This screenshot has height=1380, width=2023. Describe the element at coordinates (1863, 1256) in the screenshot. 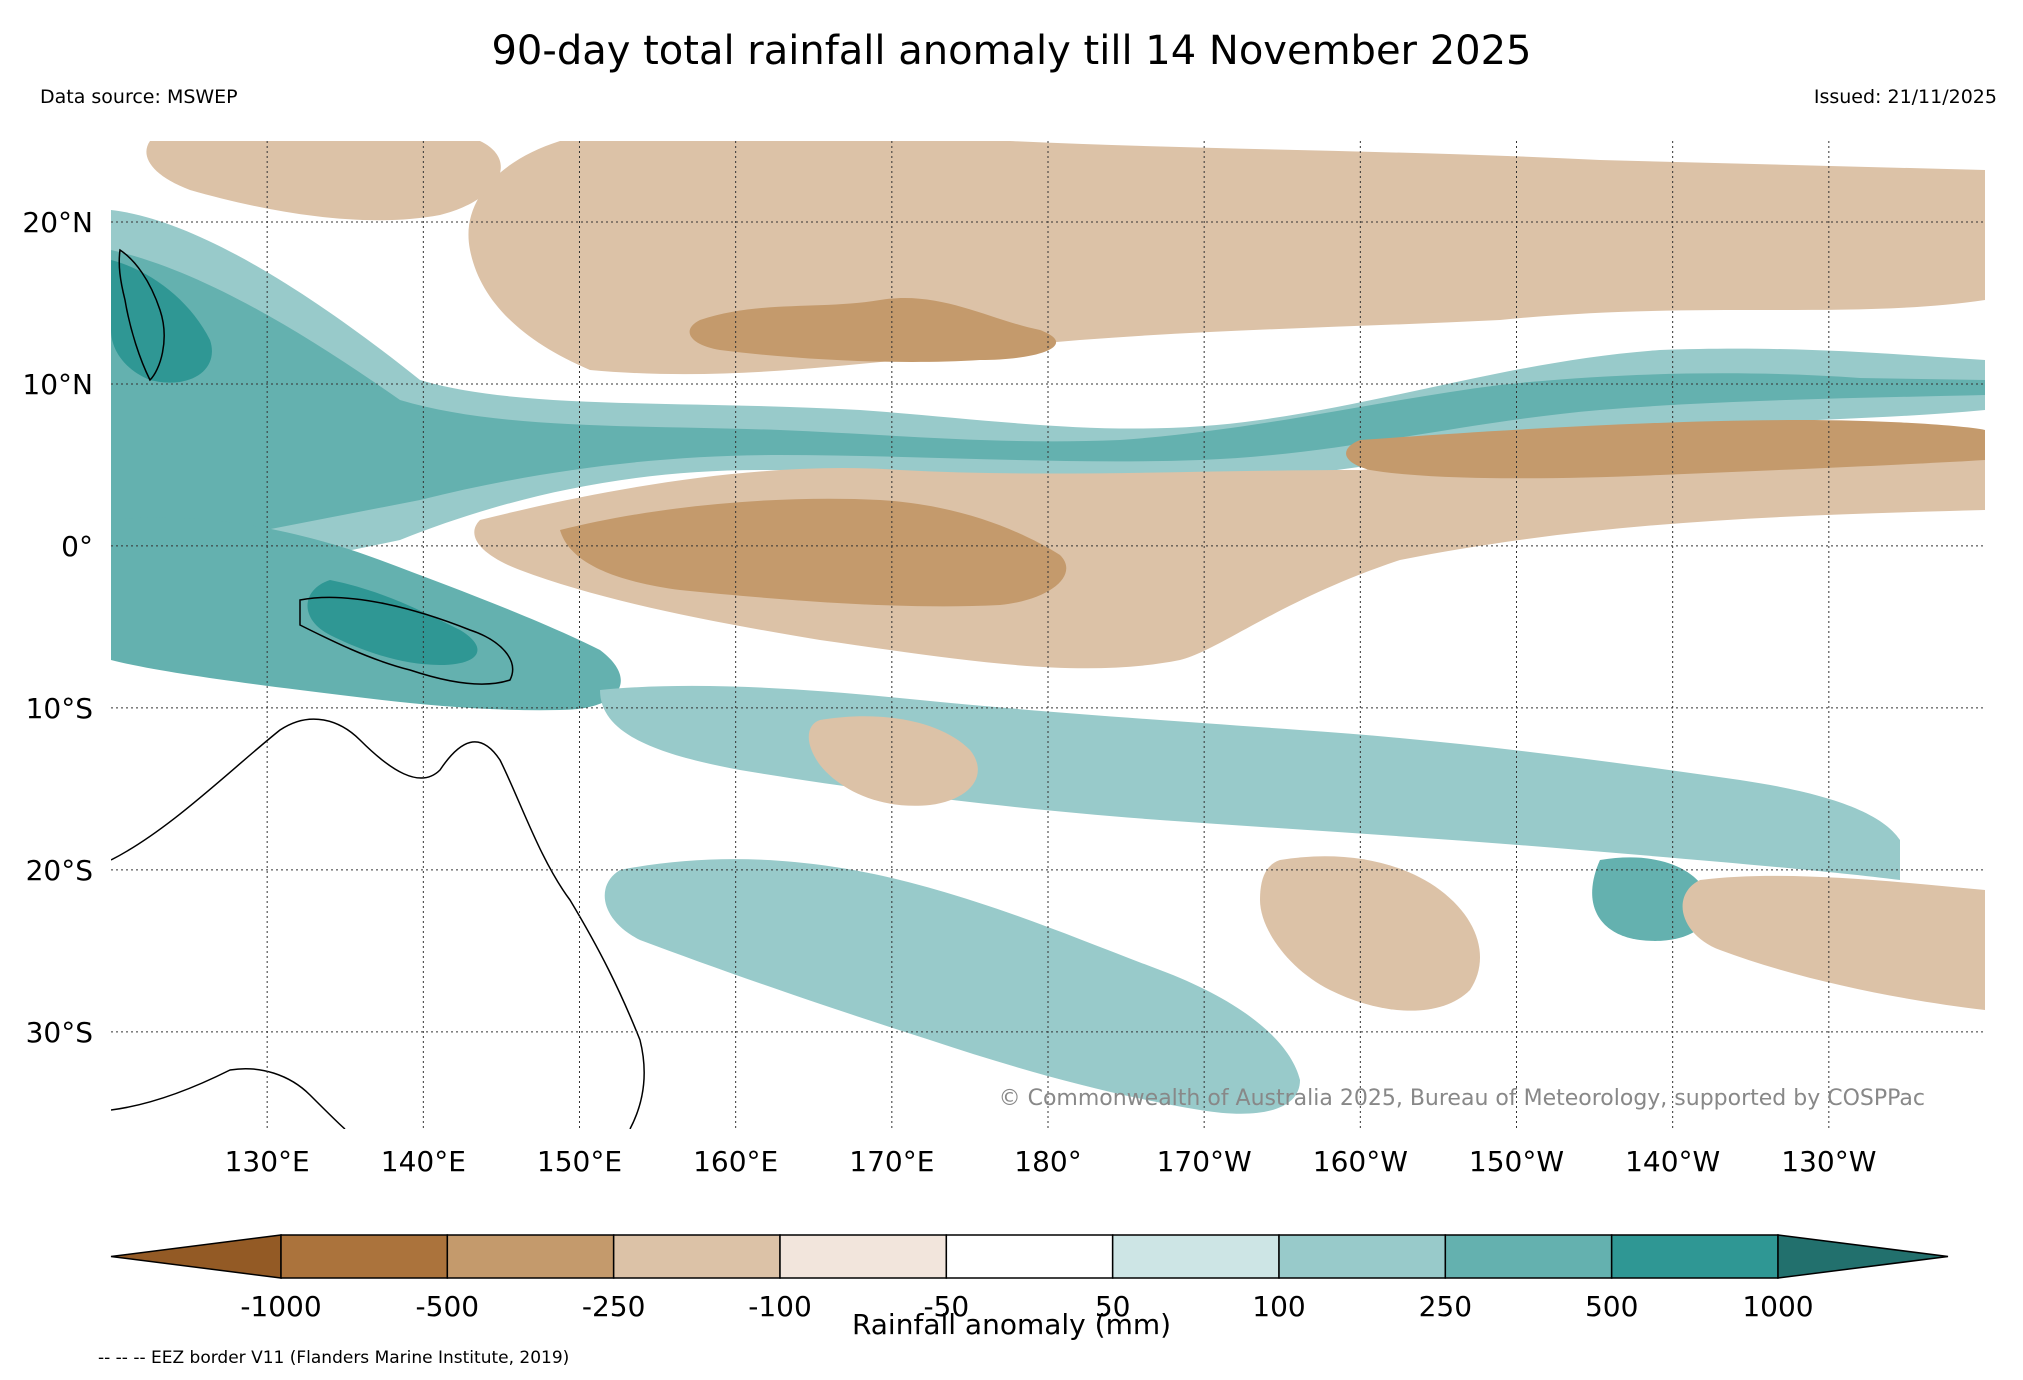

I see `colorbar-extend-high` at that location.